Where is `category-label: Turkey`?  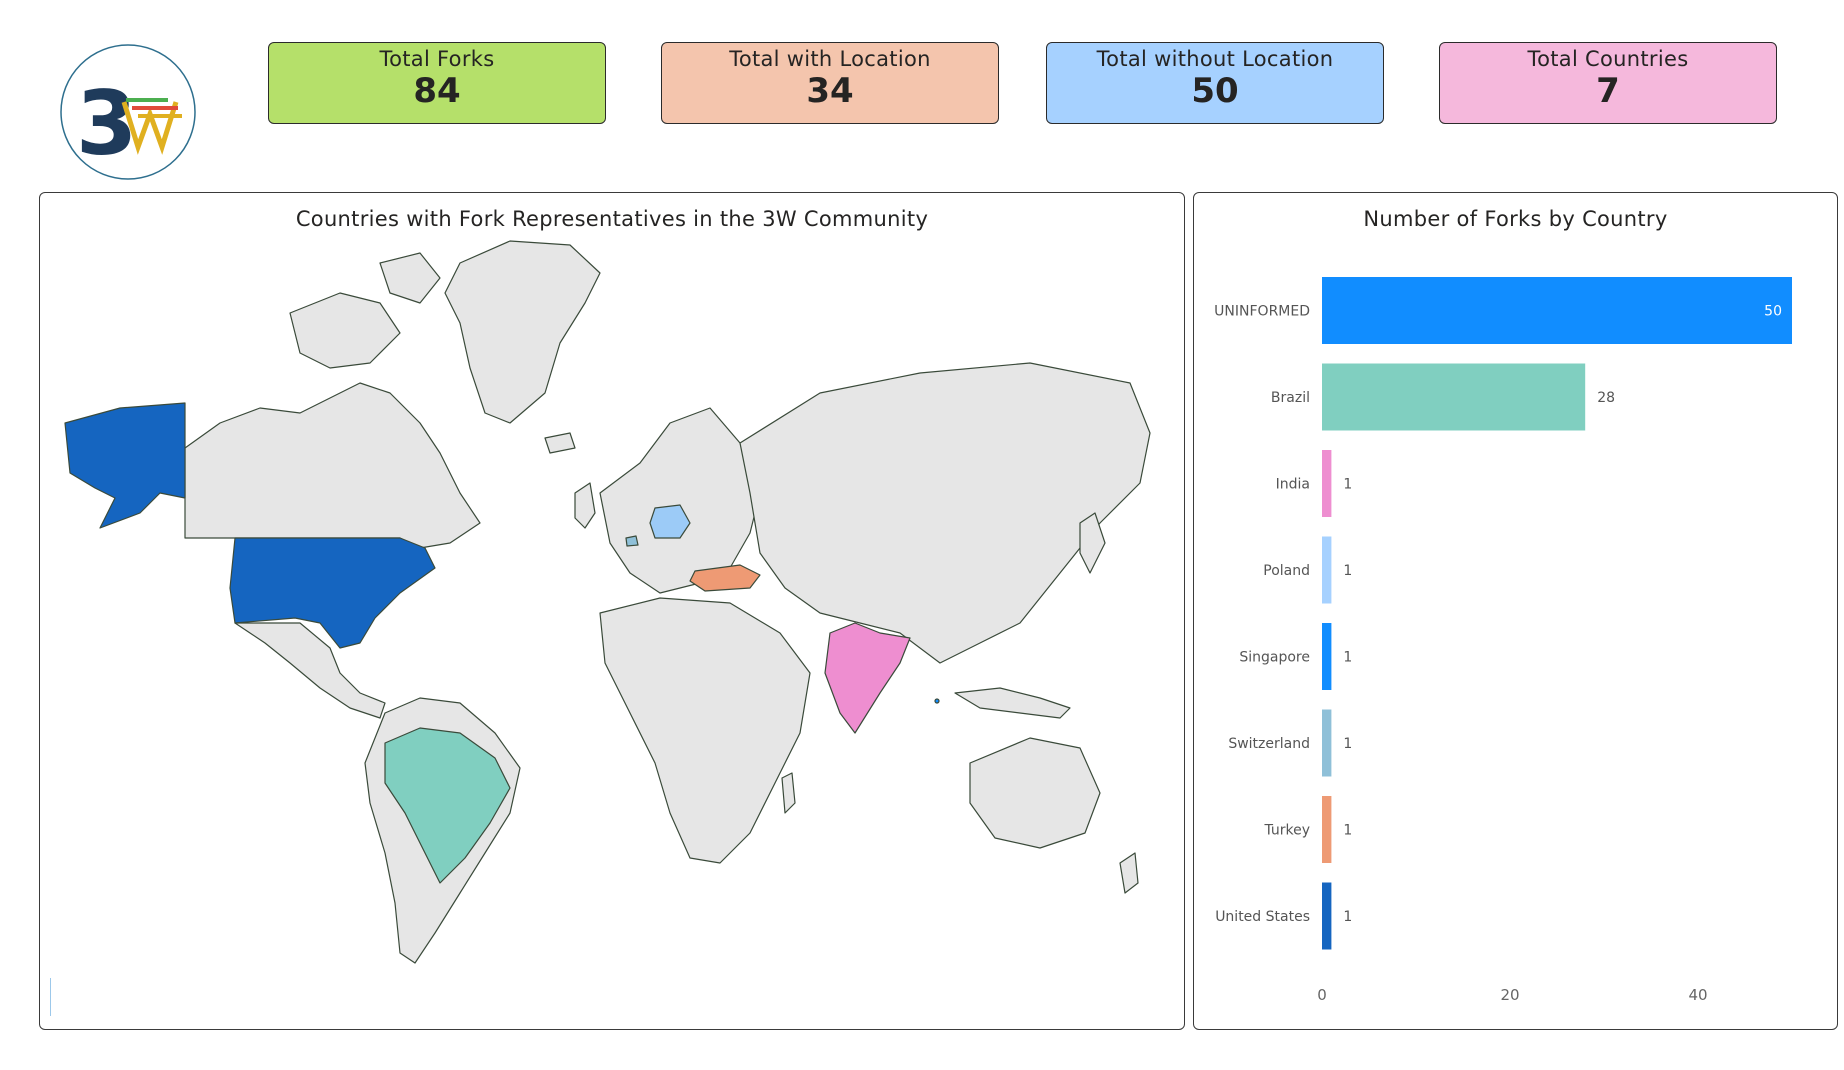
category-label: Turkey is located at coordinates (1286, 831).